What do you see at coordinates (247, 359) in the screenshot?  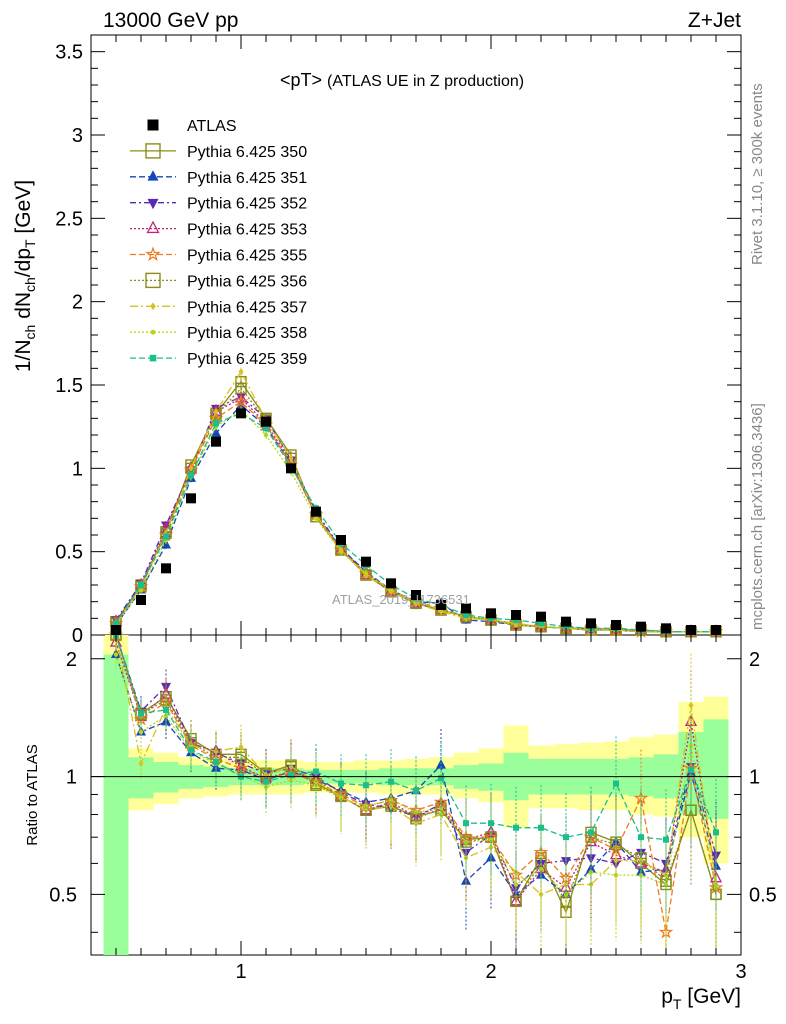 I see `legend-label: Pythia 6.425 359` at bounding box center [247, 359].